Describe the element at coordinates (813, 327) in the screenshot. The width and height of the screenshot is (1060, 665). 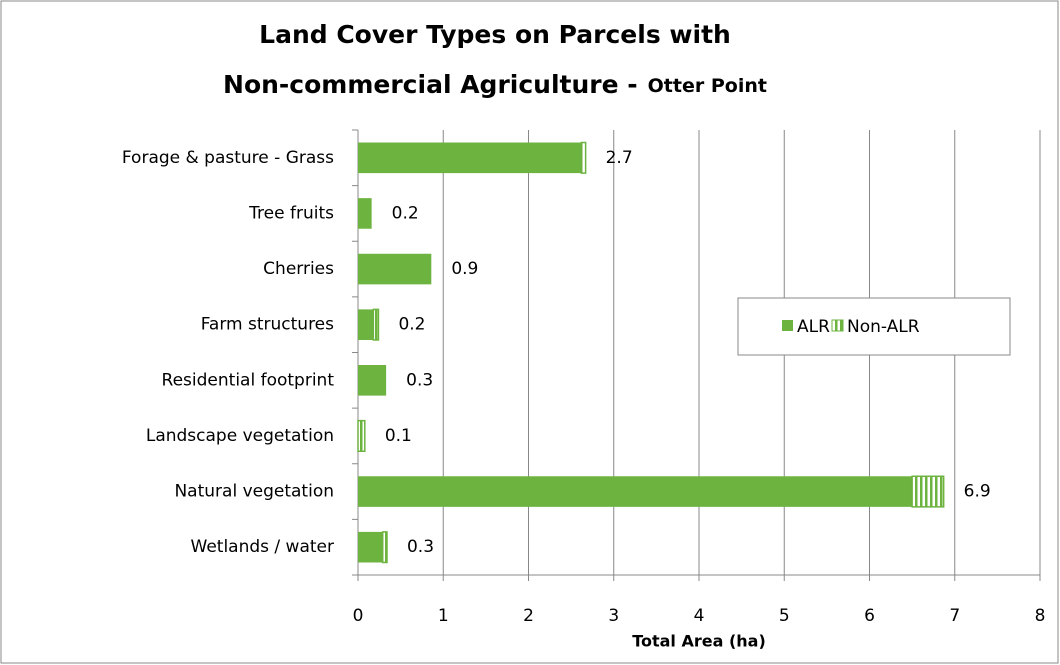
I see `legend-label: ALR` at that location.